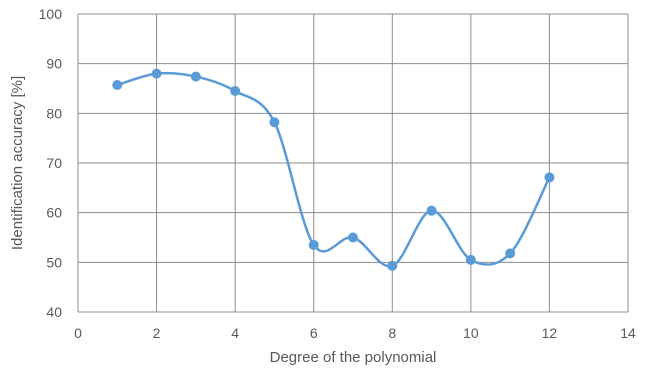  Describe the element at coordinates (235, 333) in the screenshot. I see `x-tick-label: 4` at that location.